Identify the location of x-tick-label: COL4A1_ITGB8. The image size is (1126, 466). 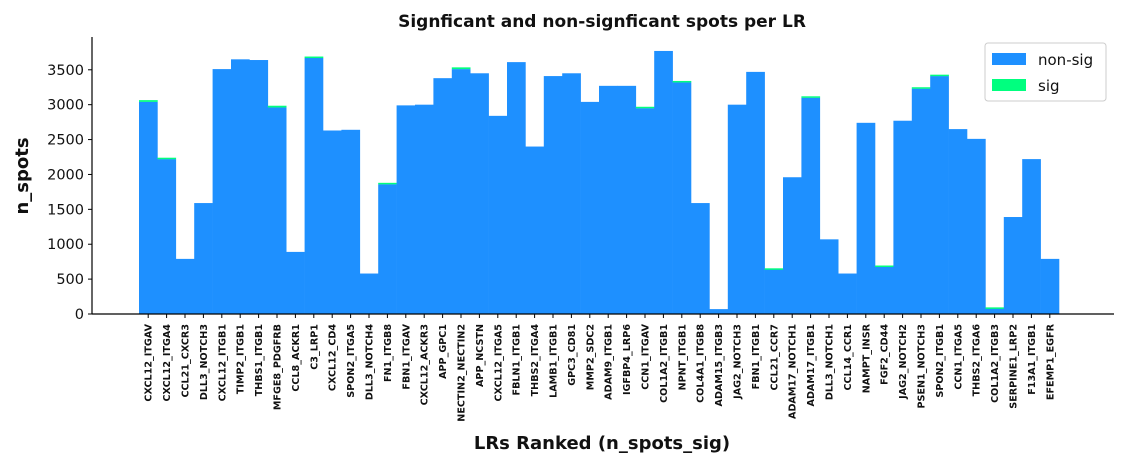
(701, 363).